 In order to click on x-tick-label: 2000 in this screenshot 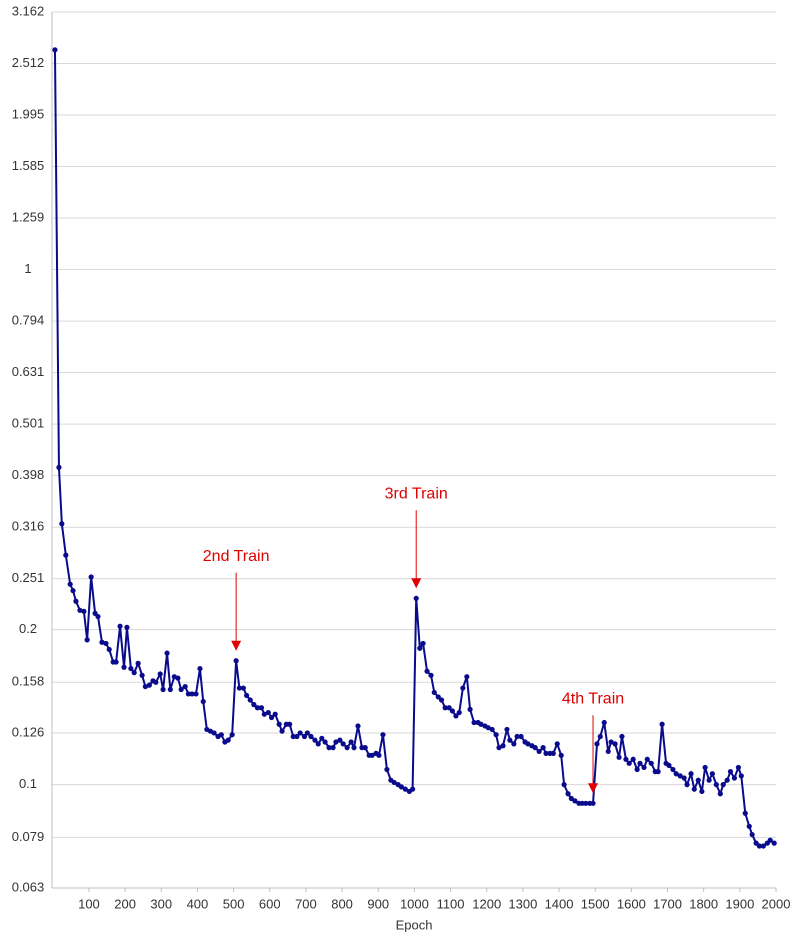, I will do `click(776, 903)`.